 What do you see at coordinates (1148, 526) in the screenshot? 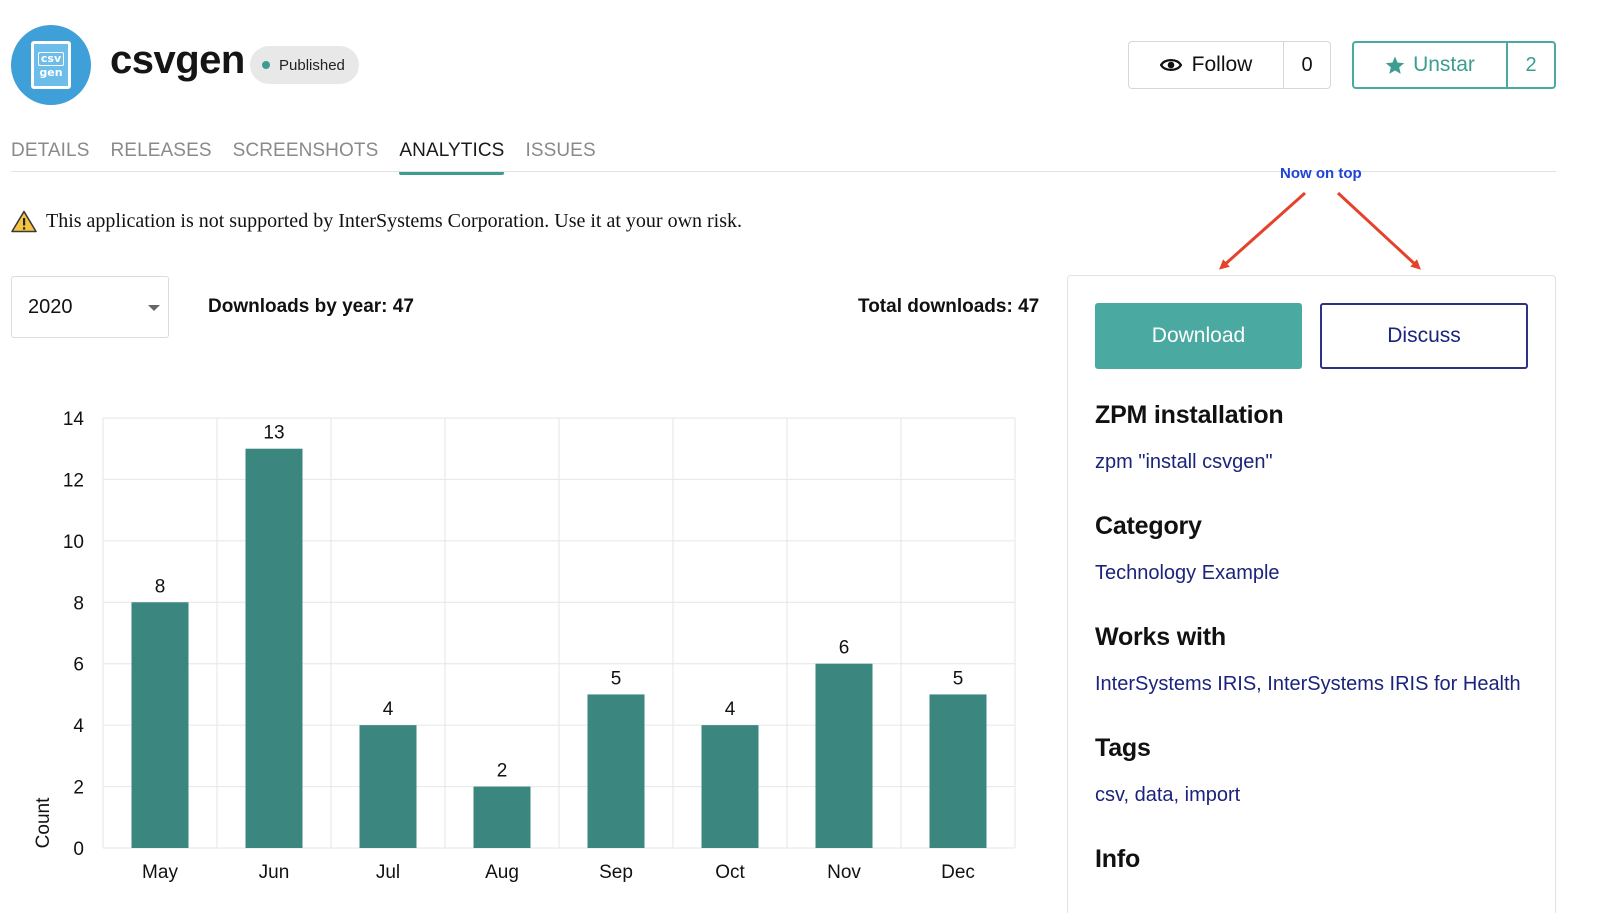
I see `category-heading: Category` at bounding box center [1148, 526].